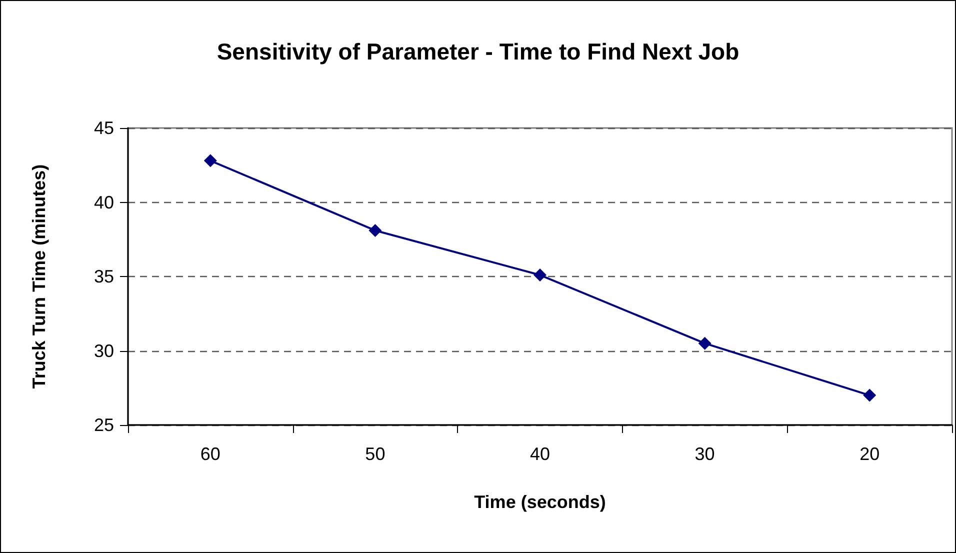  What do you see at coordinates (210, 454) in the screenshot?
I see `x-tick-label: 60` at bounding box center [210, 454].